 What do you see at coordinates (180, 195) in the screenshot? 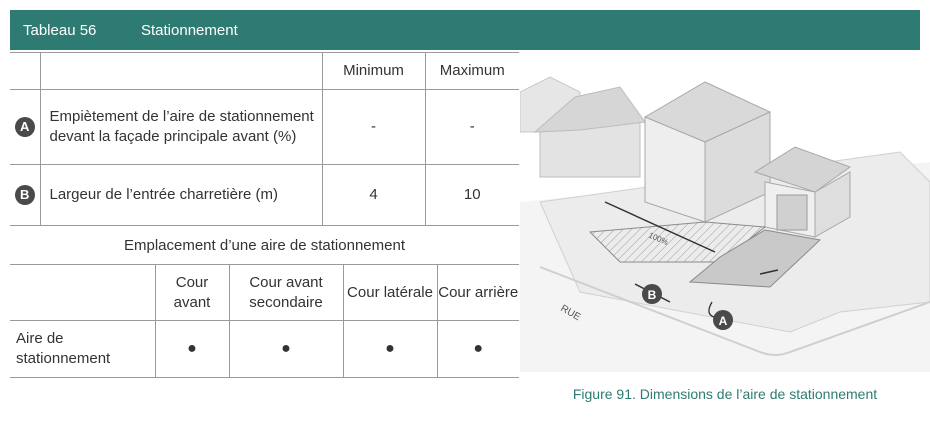
I see `row-label: Largeur de l’entrée charretière (m)` at bounding box center [180, 195].